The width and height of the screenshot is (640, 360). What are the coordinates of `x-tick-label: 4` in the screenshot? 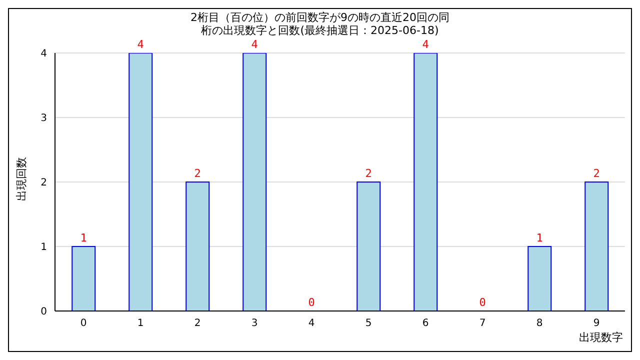 It's located at (311, 324).